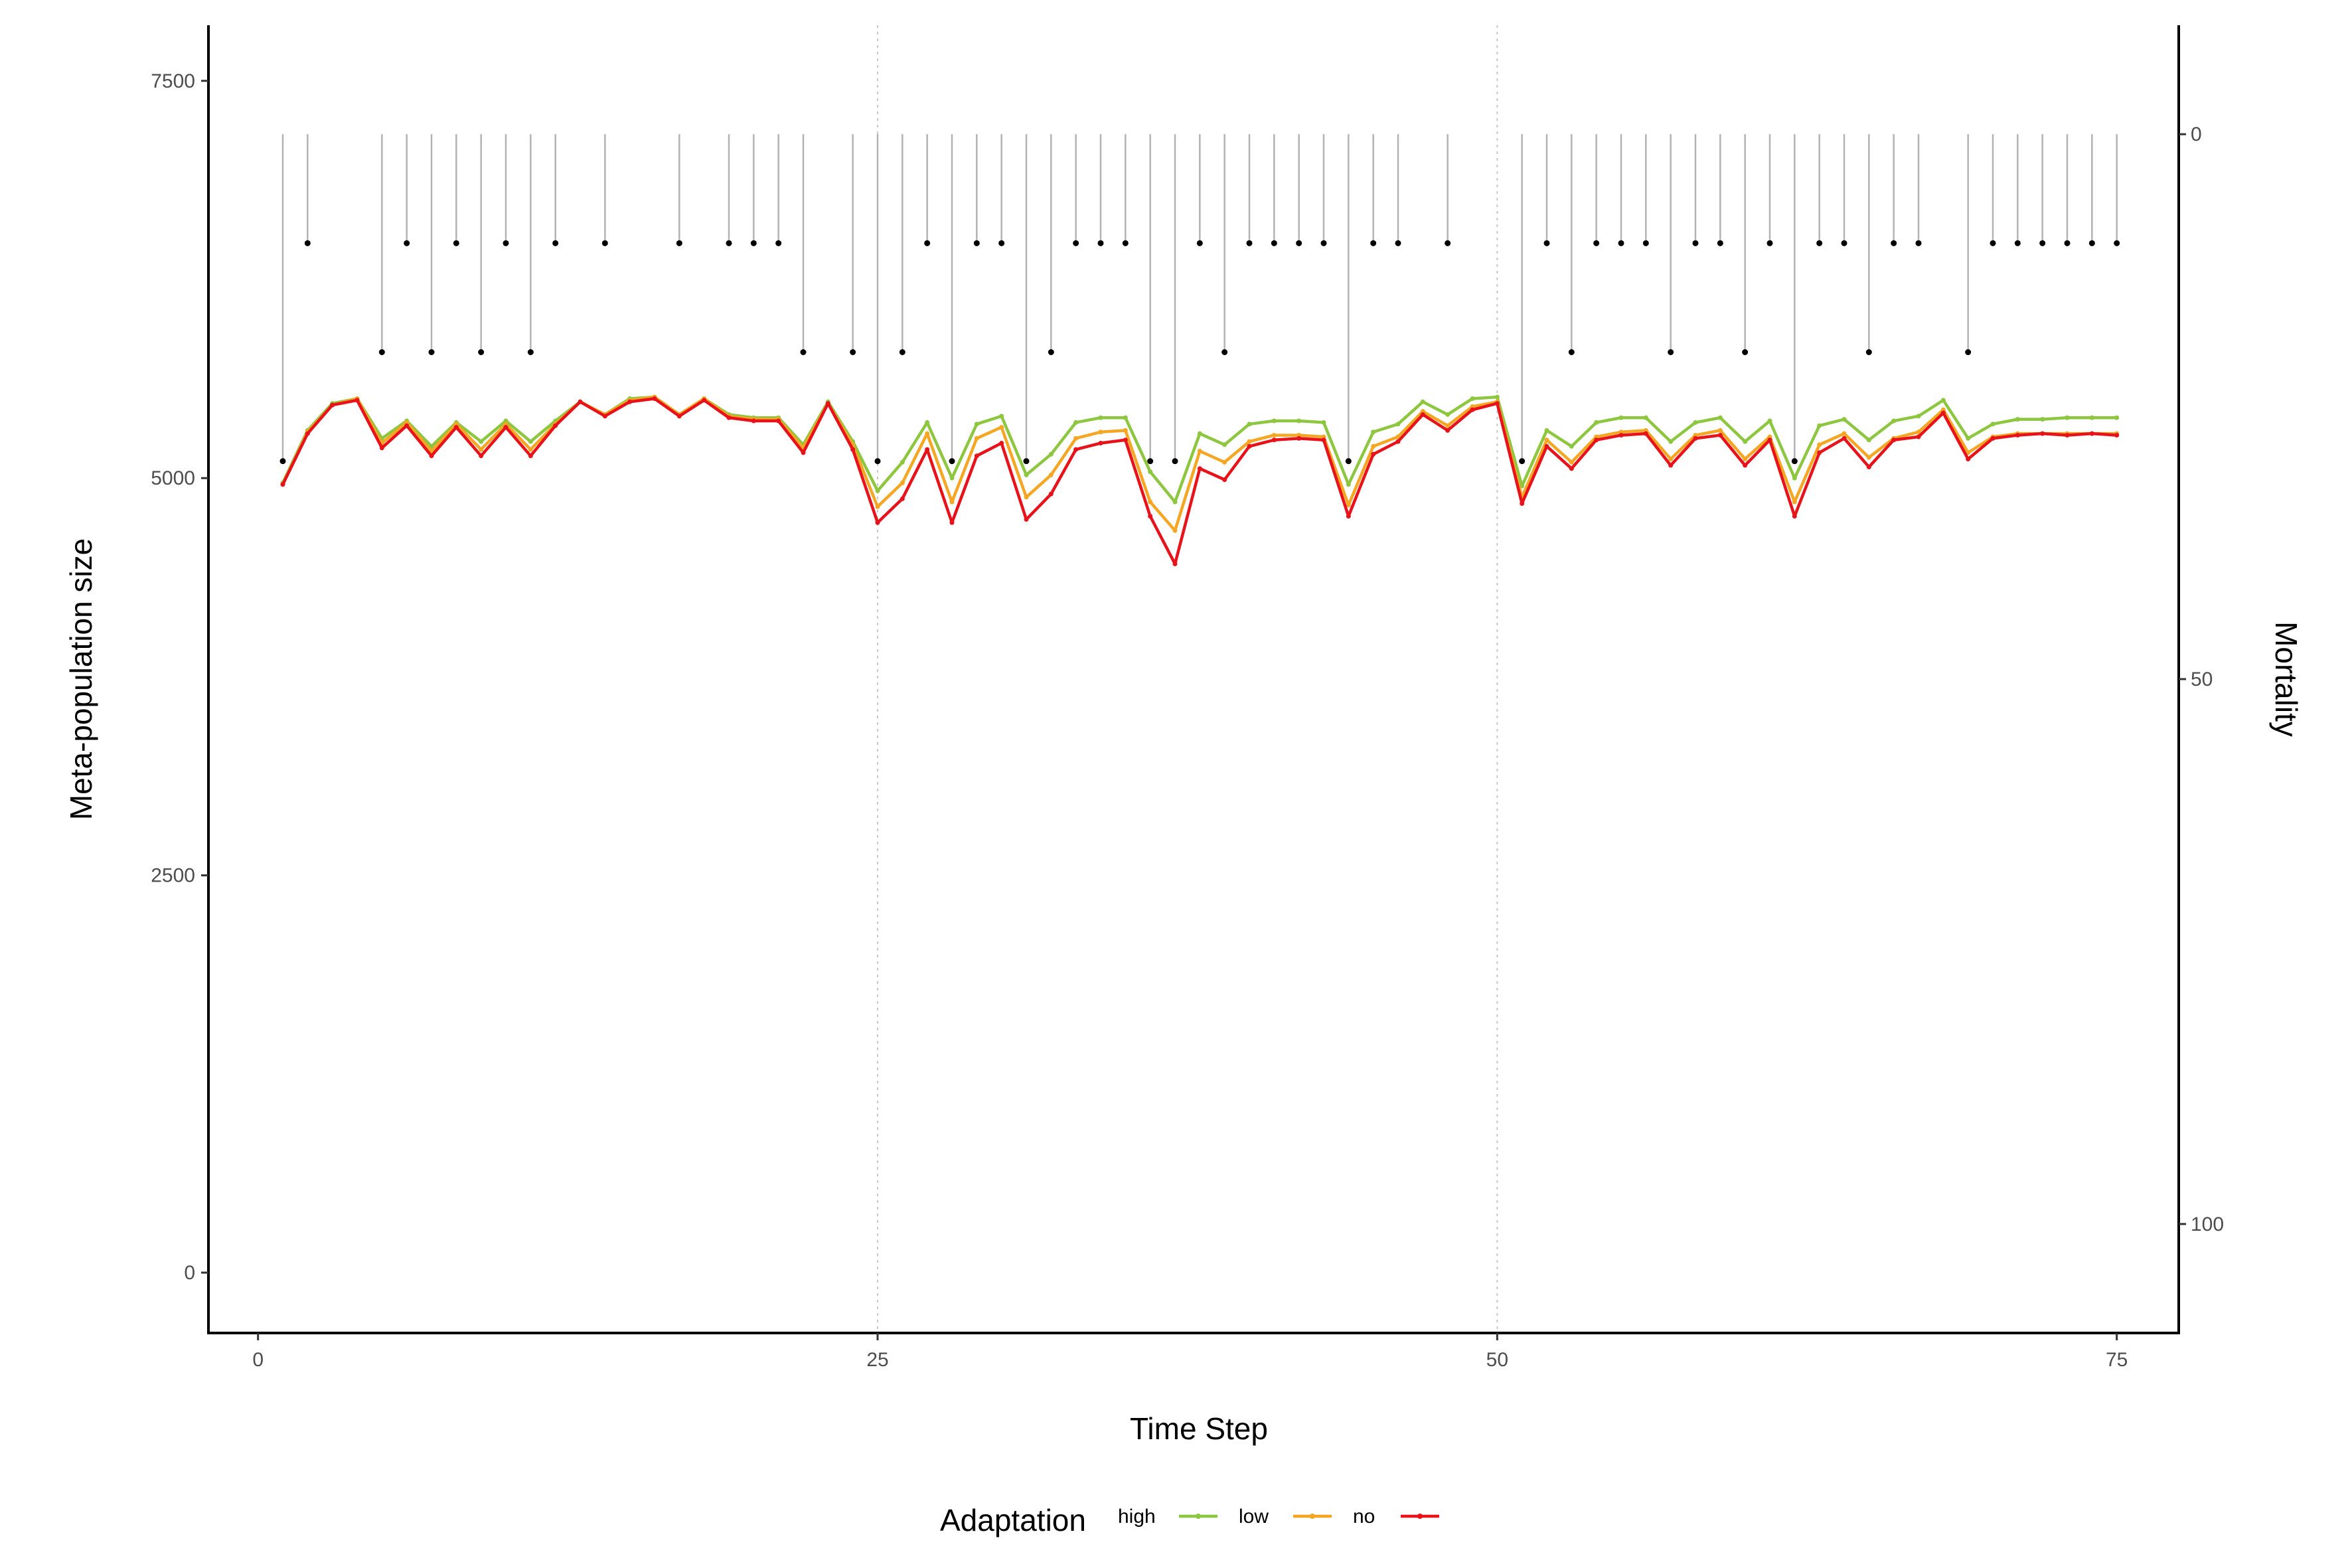 Image resolution: width=2352 pixels, height=1568 pixels. What do you see at coordinates (258, 1360) in the screenshot?
I see `x-tick-label-0: 0` at bounding box center [258, 1360].